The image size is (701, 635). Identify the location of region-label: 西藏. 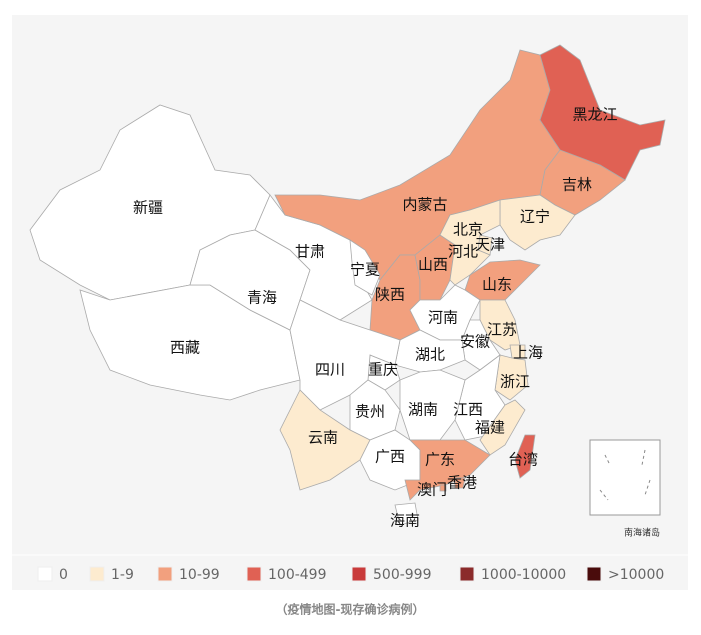
(185, 348).